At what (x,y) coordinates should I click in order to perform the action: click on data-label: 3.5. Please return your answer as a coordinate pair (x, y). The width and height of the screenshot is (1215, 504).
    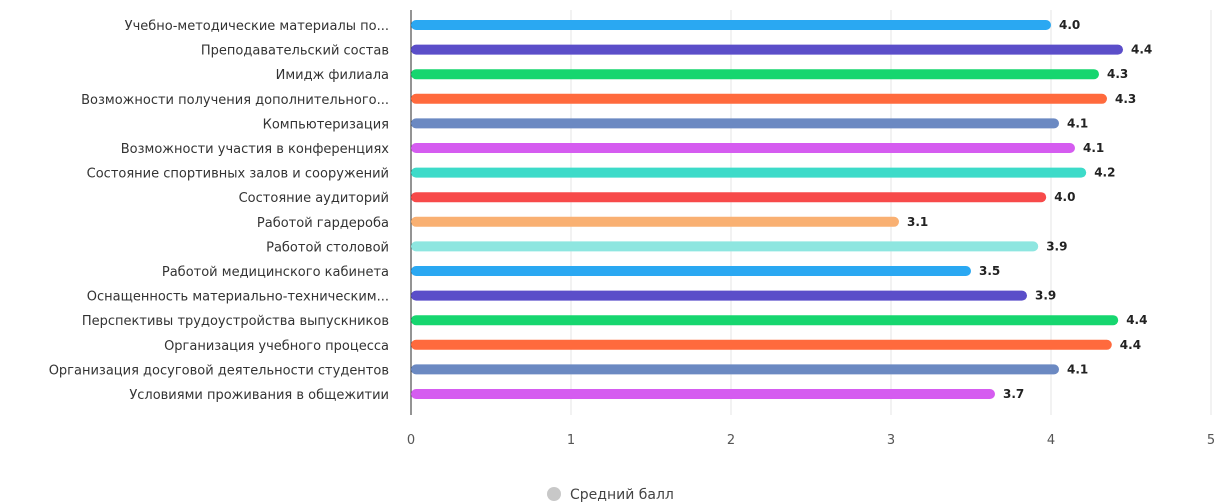
    Looking at the image, I should click on (989, 271).